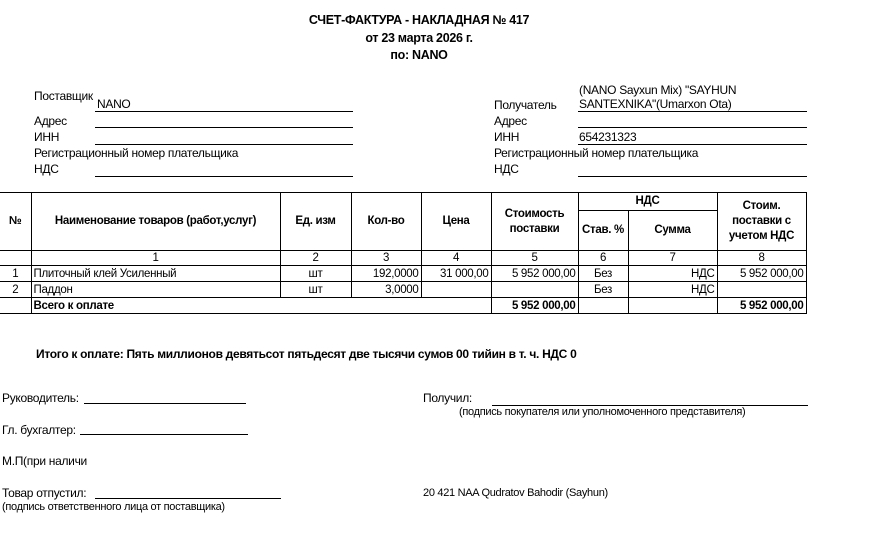  I want to click on supplier-vat-underline, so click(224, 176).